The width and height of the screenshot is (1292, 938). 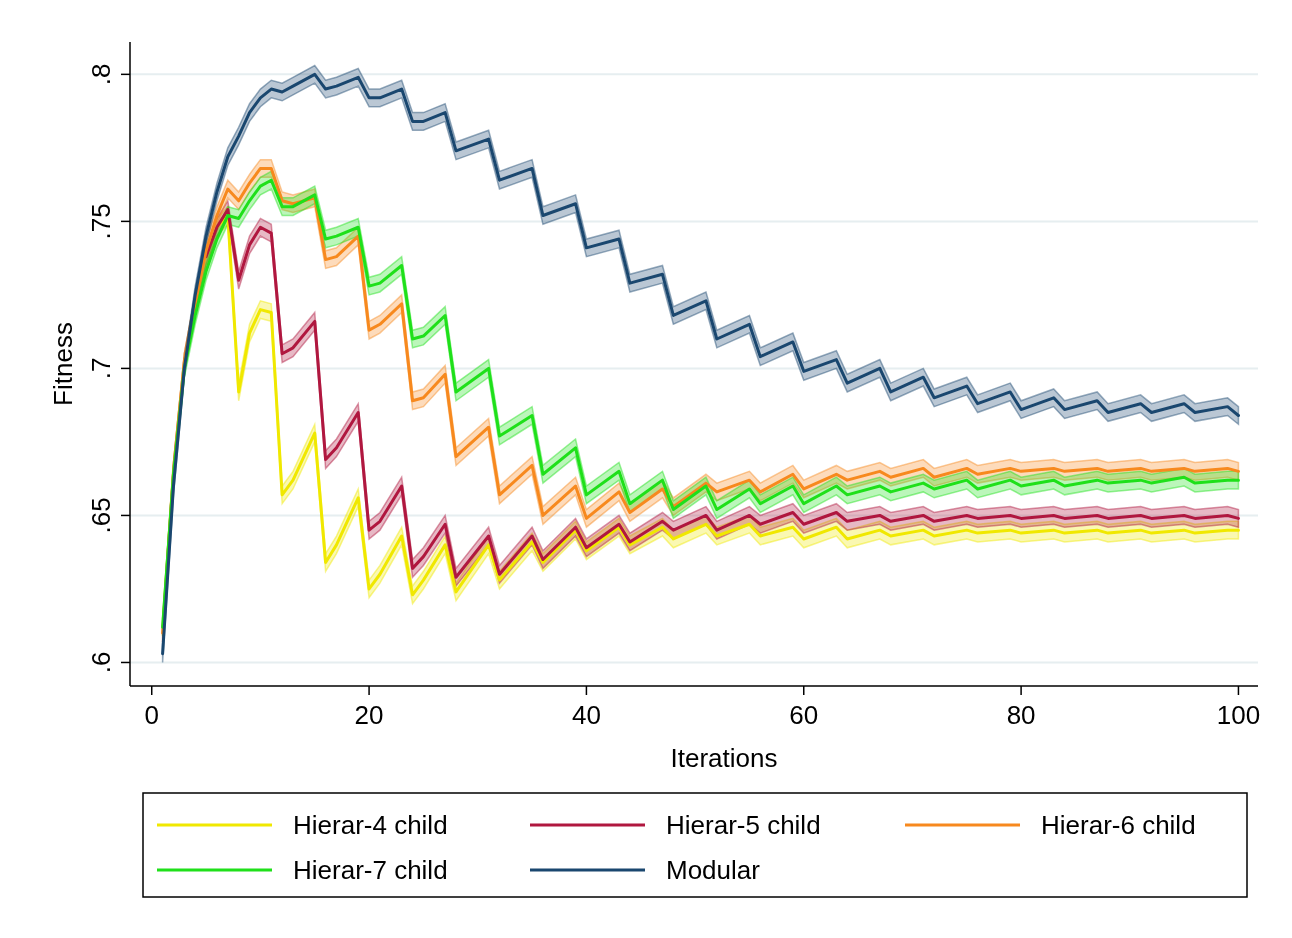 What do you see at coordinates (370, 870) in the screenshot?
I see `legend-label: Hierar-7 child` at bounding box center [370, 870].